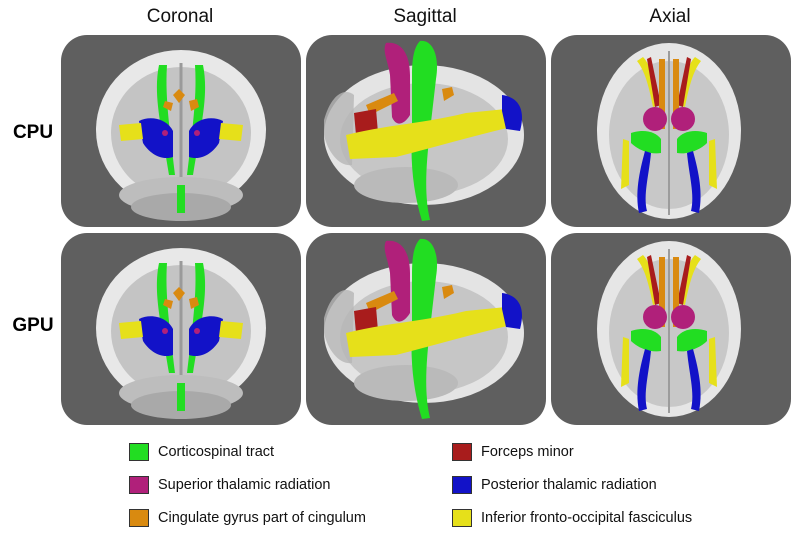 This screenshot has height=535, width=800. I want to click on legend-label: Cingulate gyrus part of cingulum, so click(262, 518).